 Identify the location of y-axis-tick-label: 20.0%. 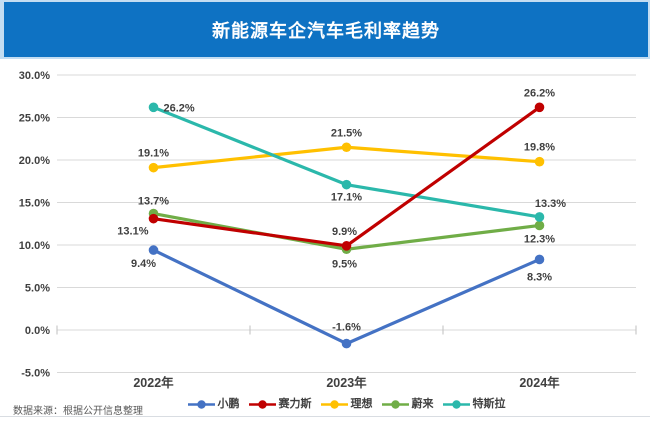
(34, 161).